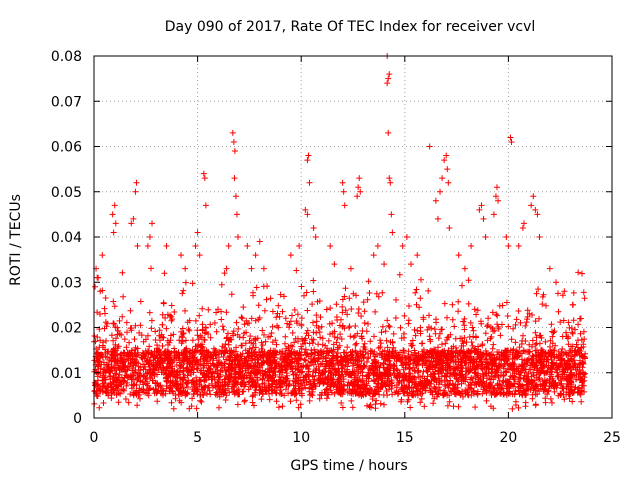 This screenshot has width=640, height=480. What do you see at coordinates (301, 438) in the screenshot?
I see `x-tick-label: 10` at bounding box center [301, 438].